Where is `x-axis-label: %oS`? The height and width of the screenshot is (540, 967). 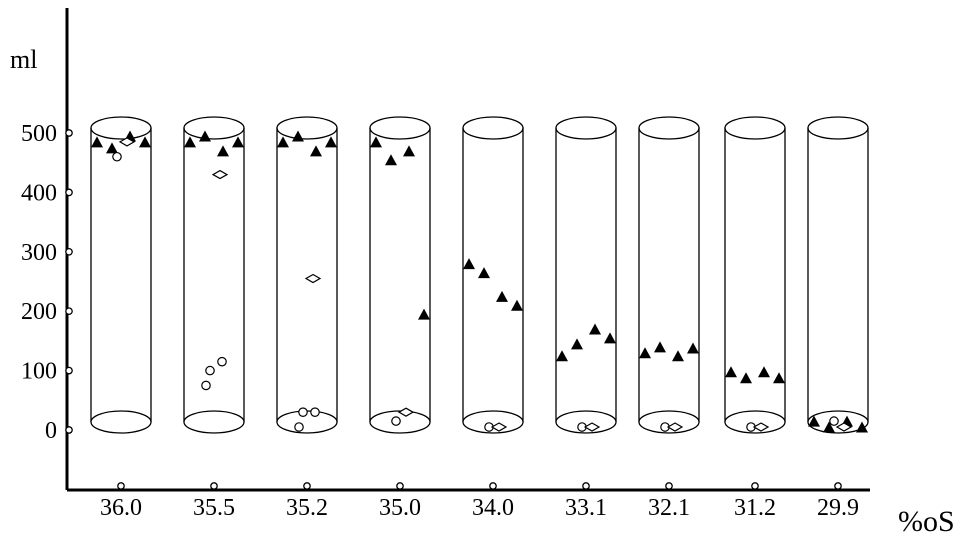 x-axis-label: %oS is located at coordinates (926, 521).